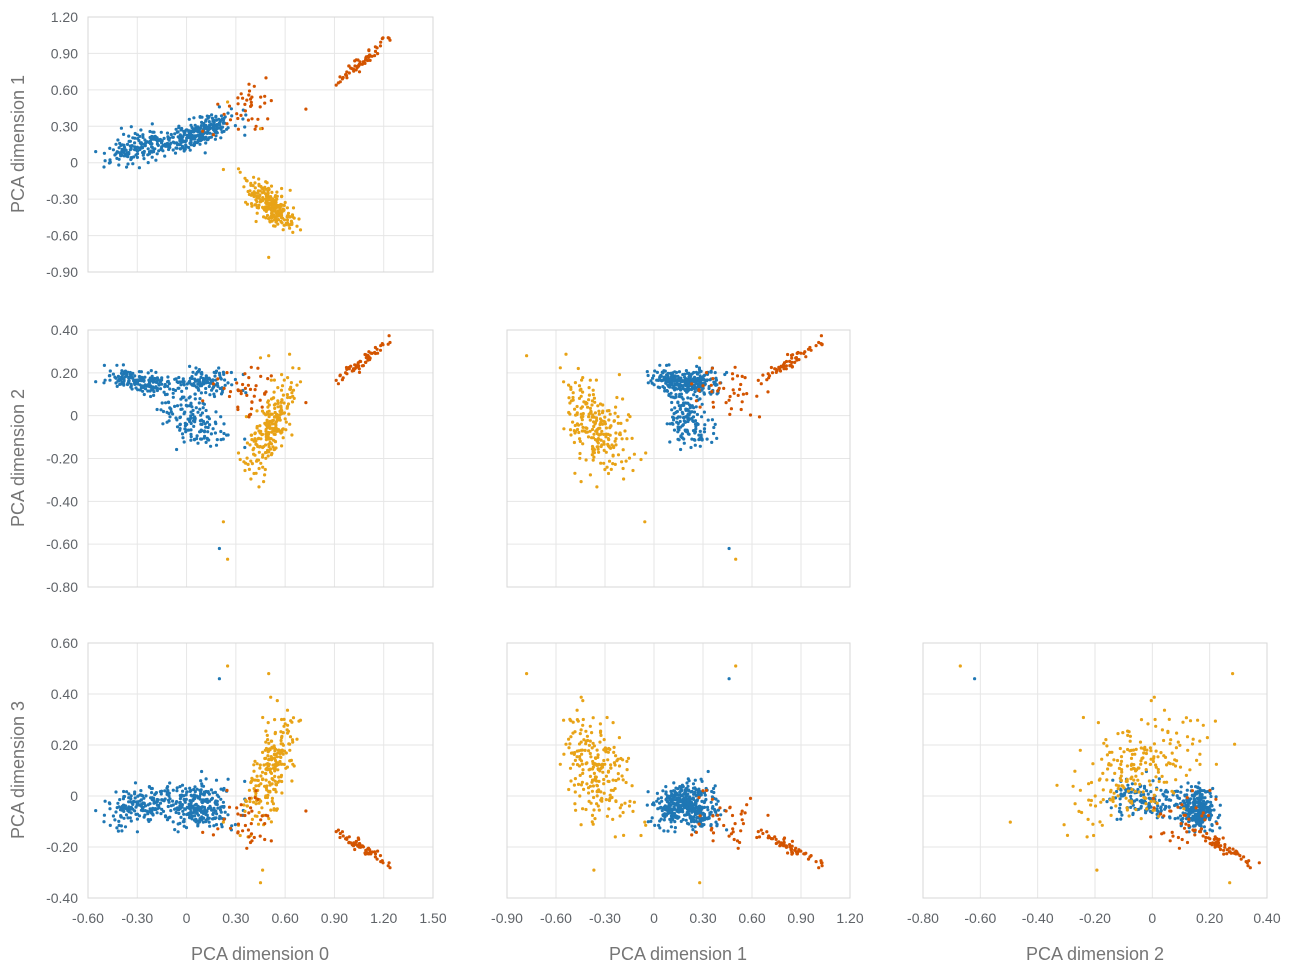  I want to click on plot-frame, so click(1095, 770).